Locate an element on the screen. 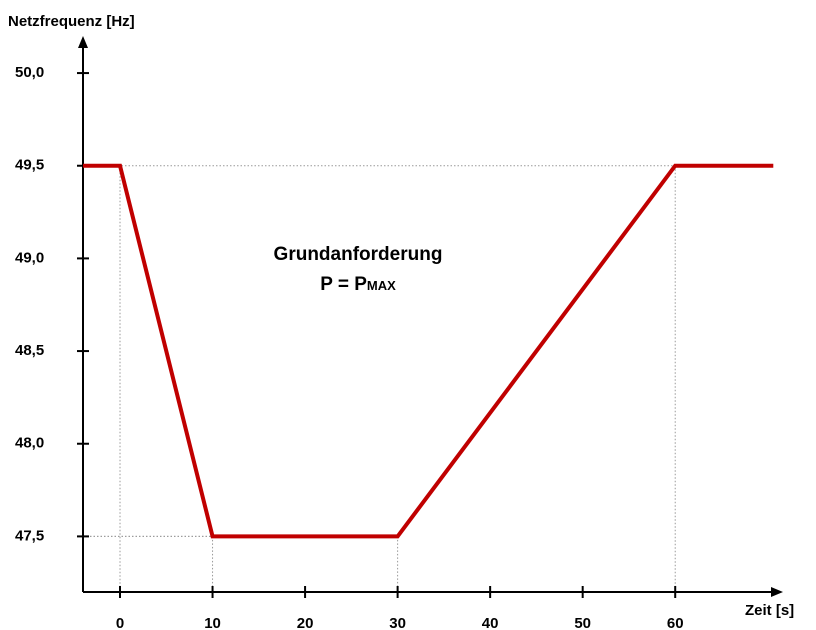  x-tick-label: 40 is located at coordinates (490, 622).